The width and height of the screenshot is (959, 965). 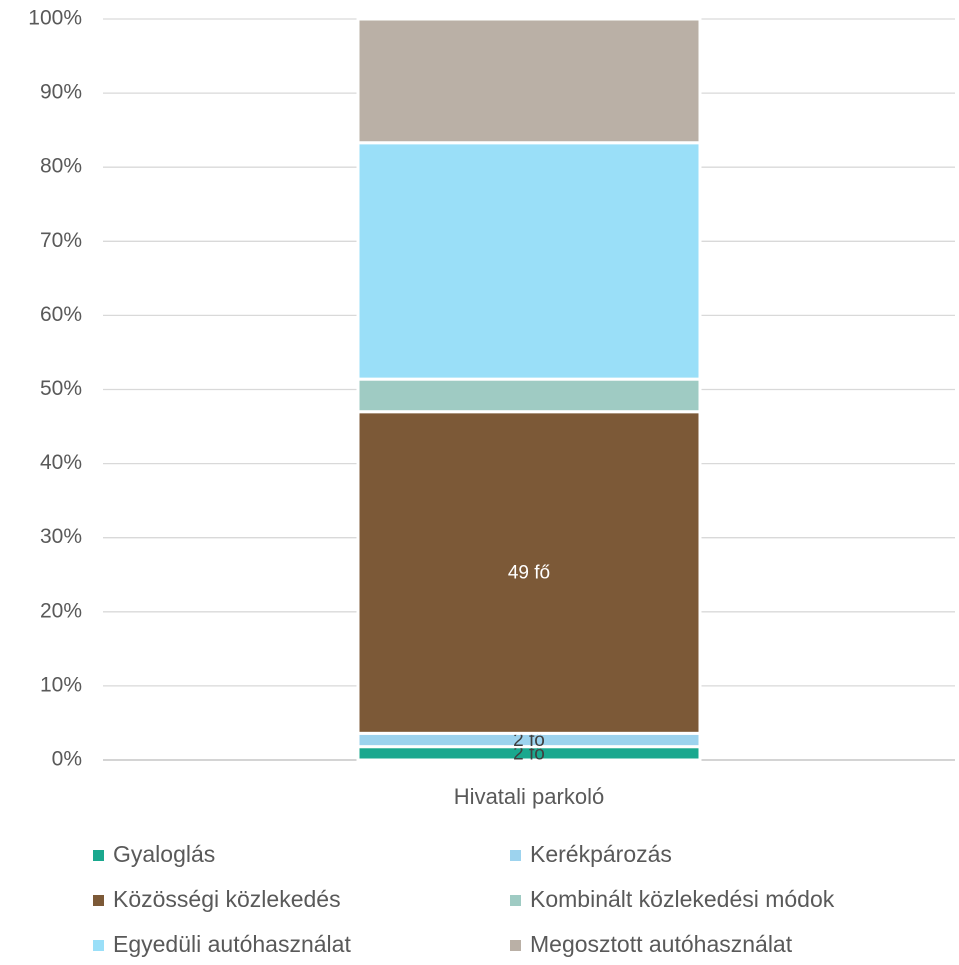 I want to click on y-tick-label: 10%, so click(x=61, y=684).